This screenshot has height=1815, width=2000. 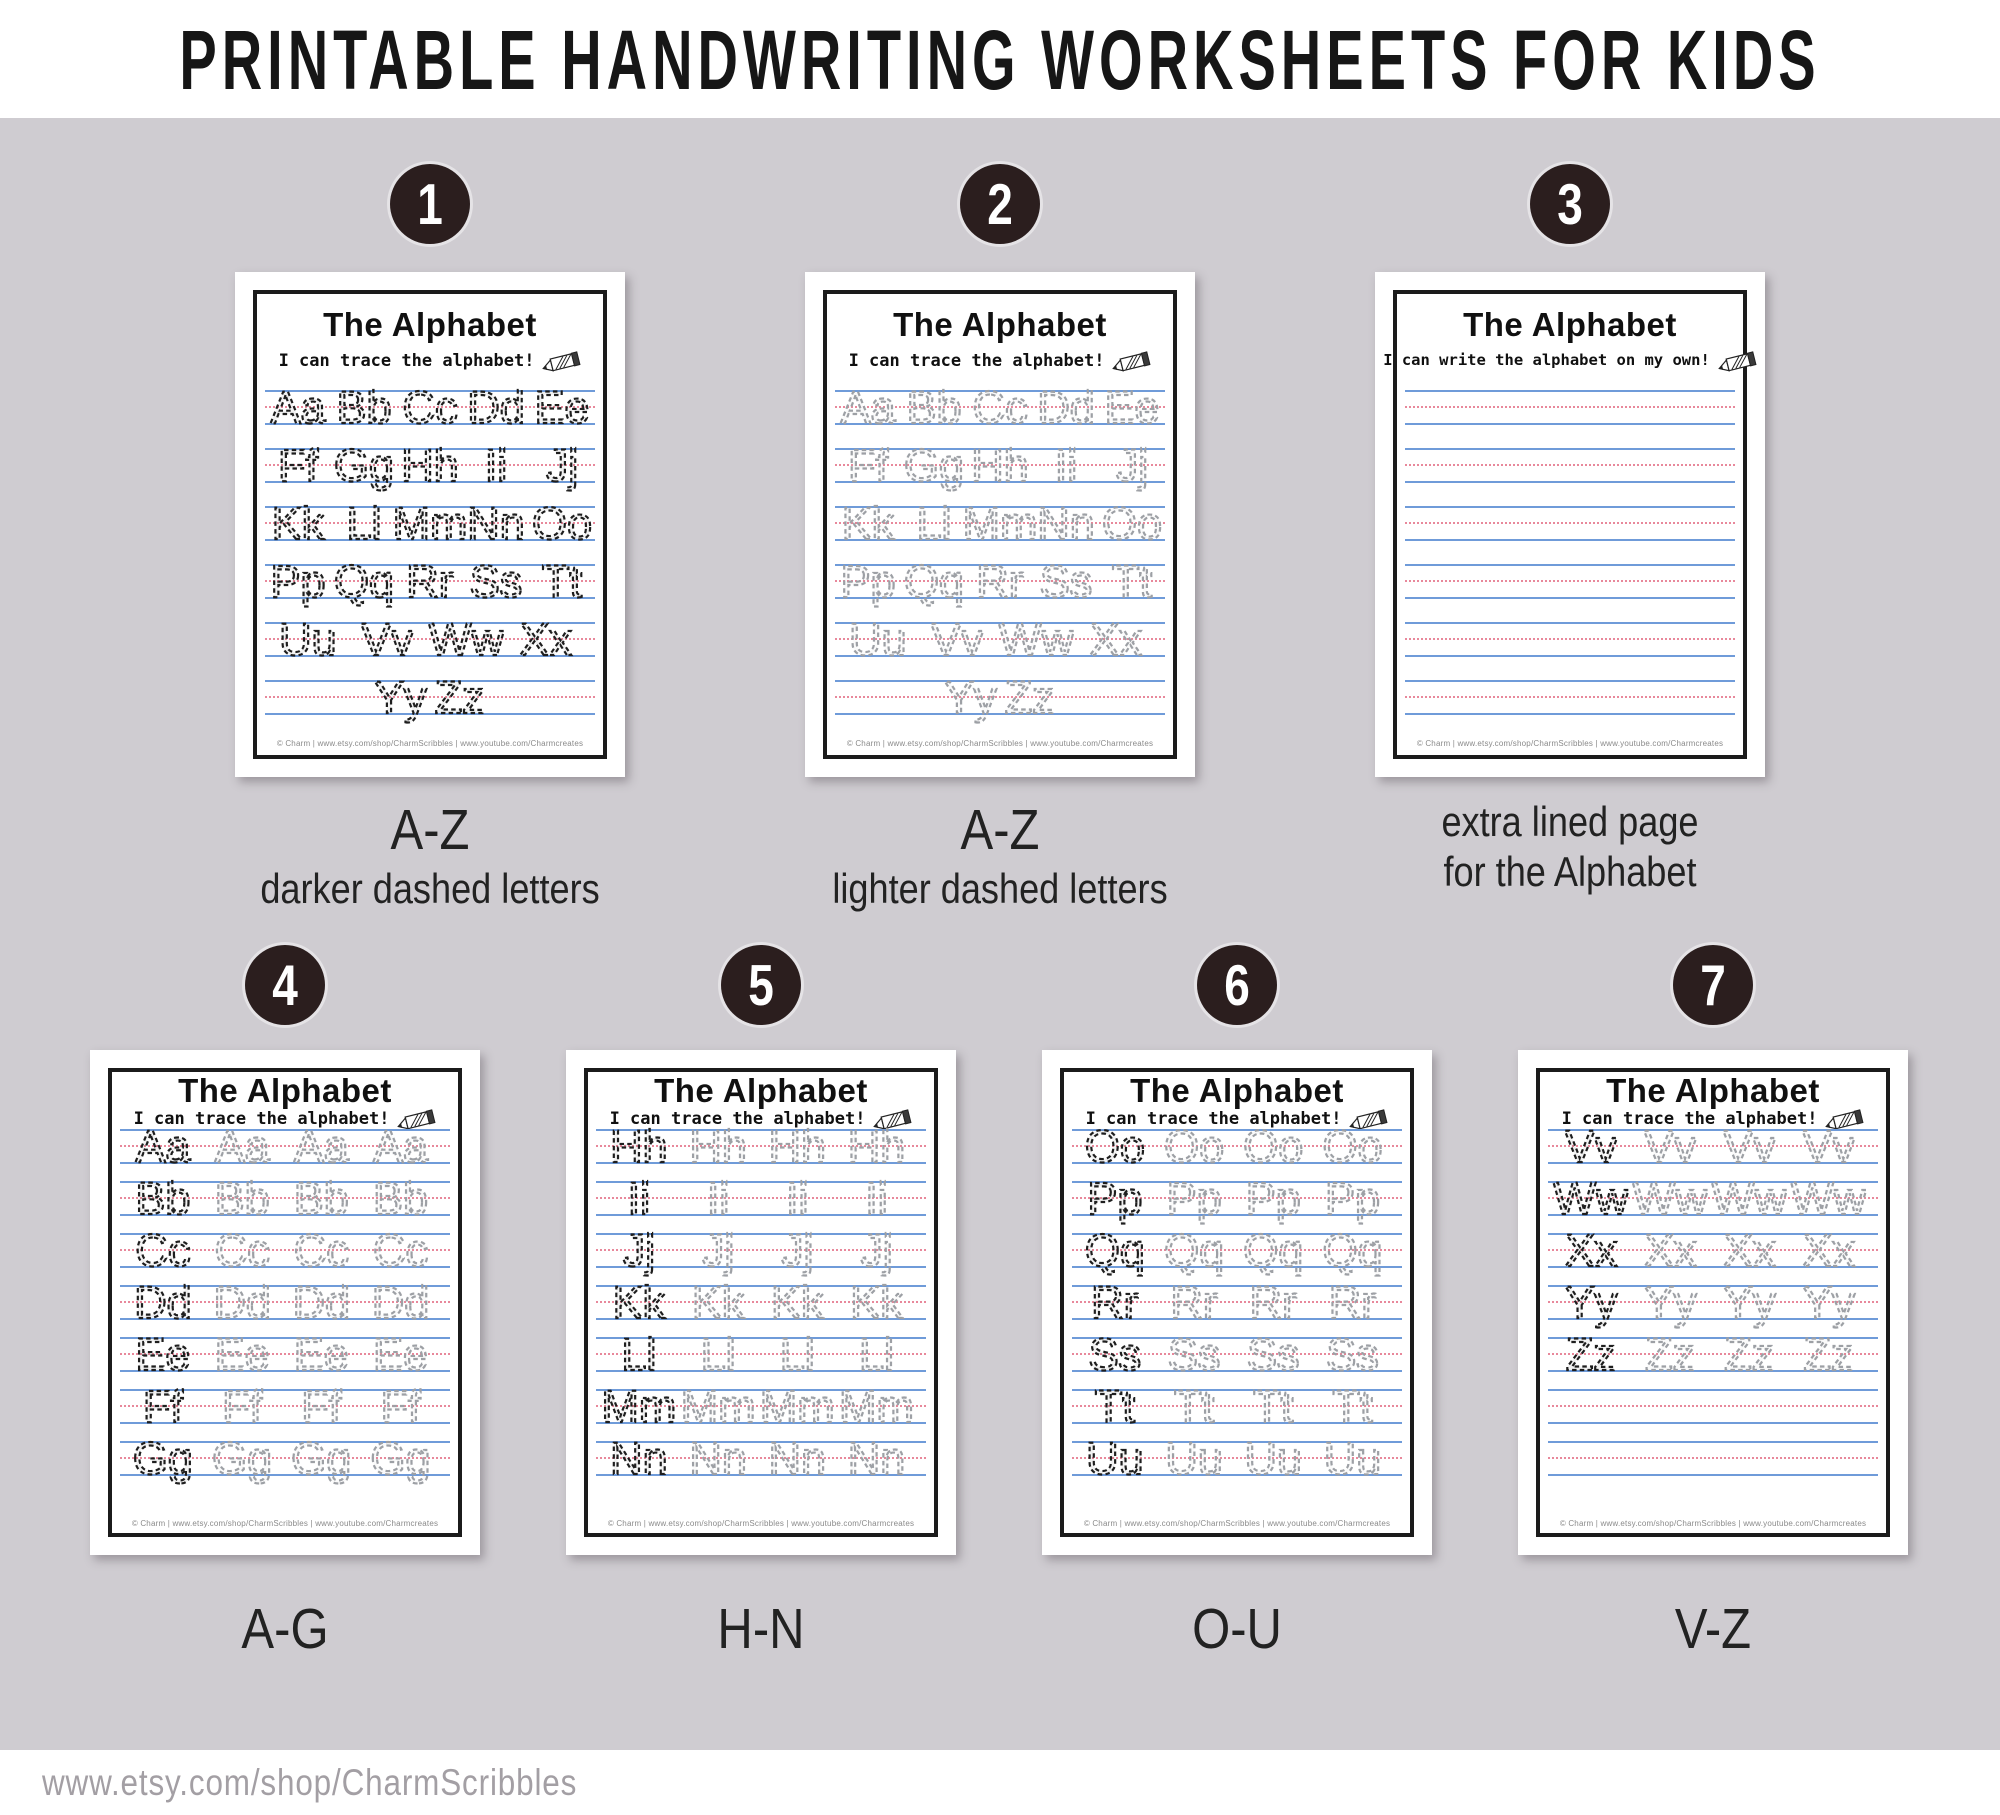 What do you see at coordinates (1000, 407) in the screenshot?
I see `ruled-line-set: Aa Bb Cc Dd Ee` at bounding box center [1000, 407].